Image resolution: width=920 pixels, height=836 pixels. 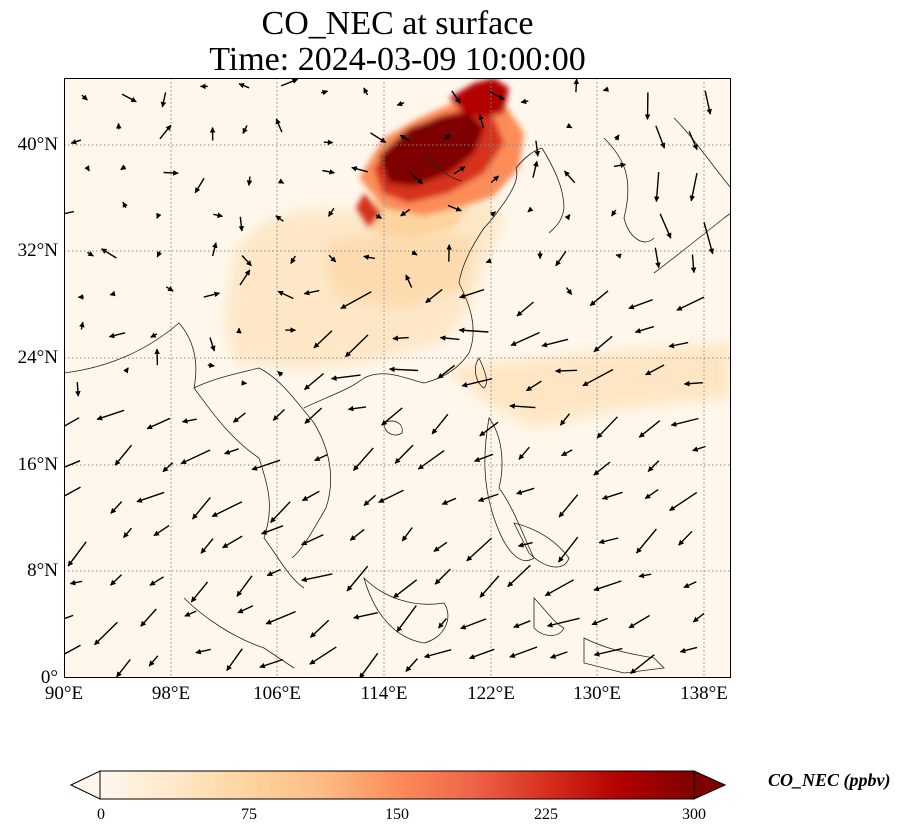 What do you see at coordinates (37, 464) in the screenshot?
I see `lat-tick-16: 16°N` at bounding box center [37, 464].